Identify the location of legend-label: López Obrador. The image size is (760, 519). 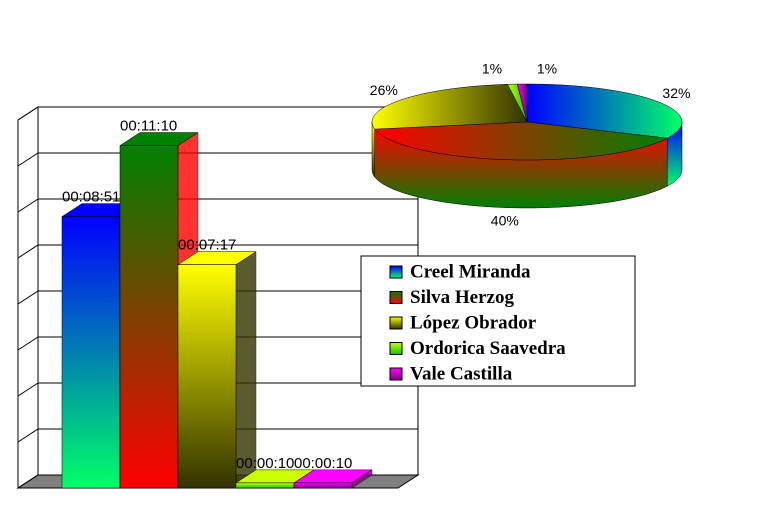
(473, 322).